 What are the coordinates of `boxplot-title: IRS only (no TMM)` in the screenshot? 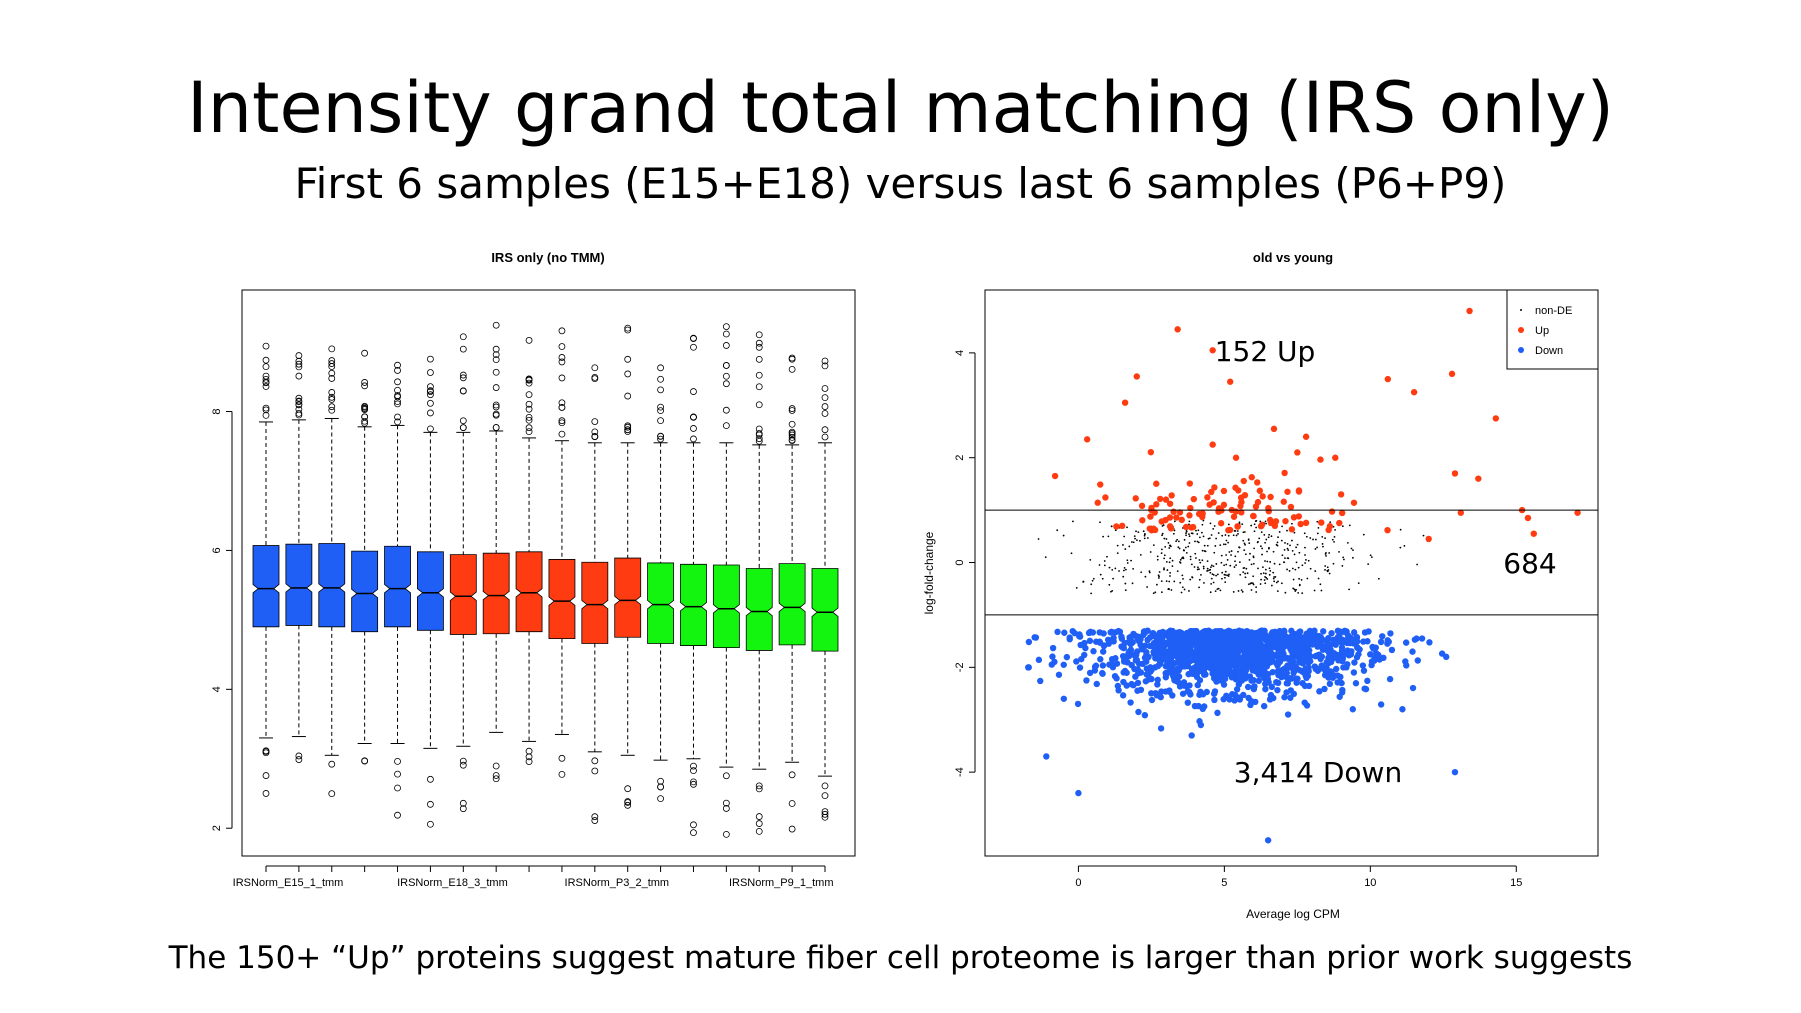 It's located at (547, 257).